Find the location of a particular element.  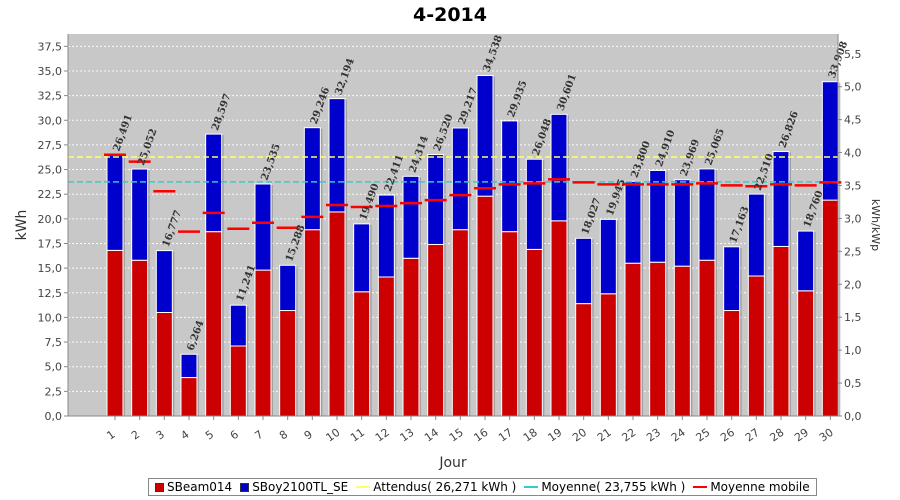

y-tick-label: 10,0 is located at coordinates (50, 317).